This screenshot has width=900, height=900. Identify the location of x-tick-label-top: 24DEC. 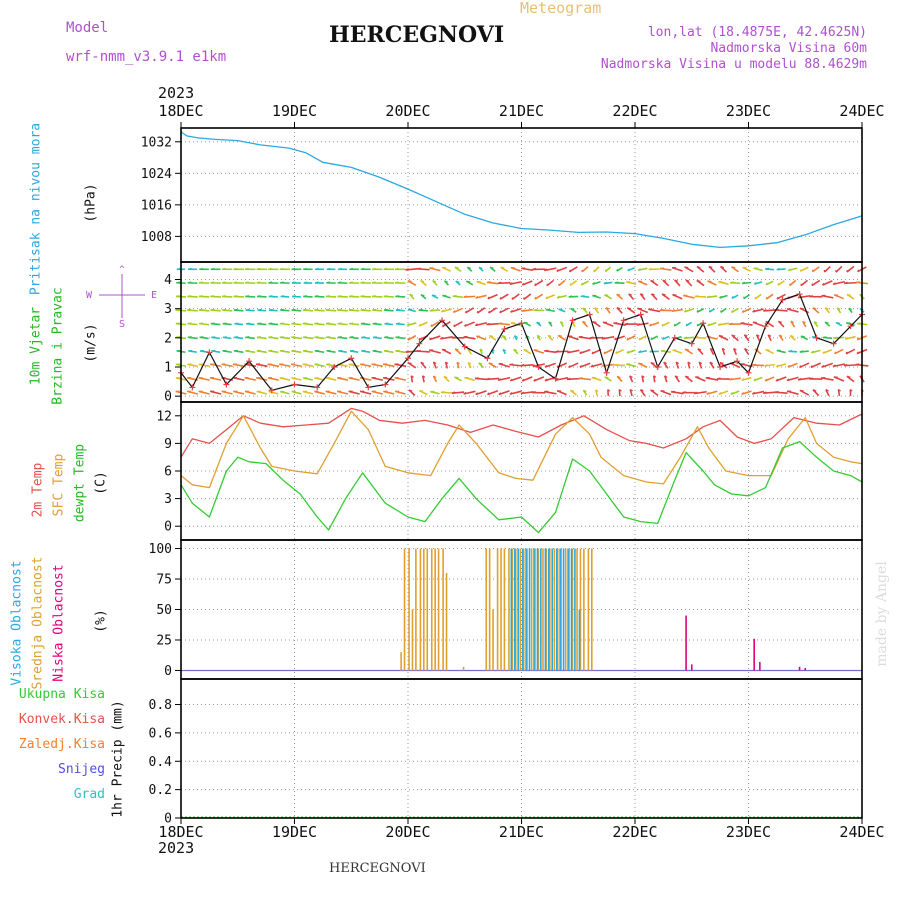
(861, 111).